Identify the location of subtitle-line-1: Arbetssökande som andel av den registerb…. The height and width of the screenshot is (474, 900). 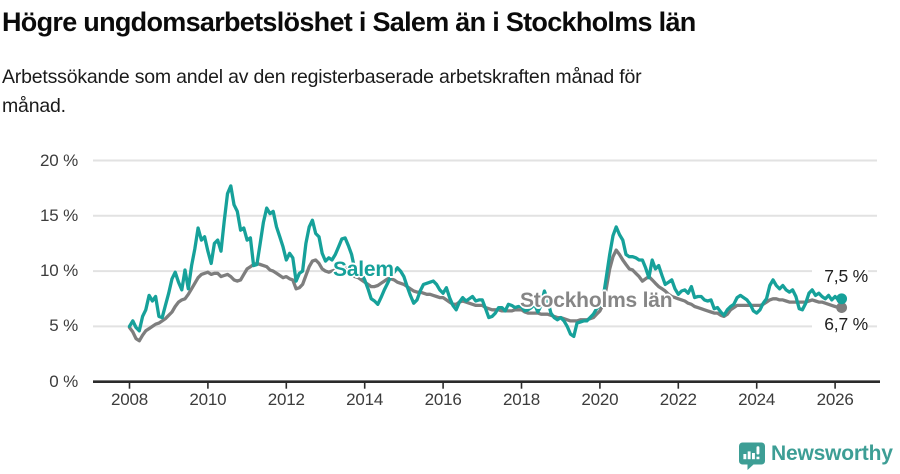
(322, 77).